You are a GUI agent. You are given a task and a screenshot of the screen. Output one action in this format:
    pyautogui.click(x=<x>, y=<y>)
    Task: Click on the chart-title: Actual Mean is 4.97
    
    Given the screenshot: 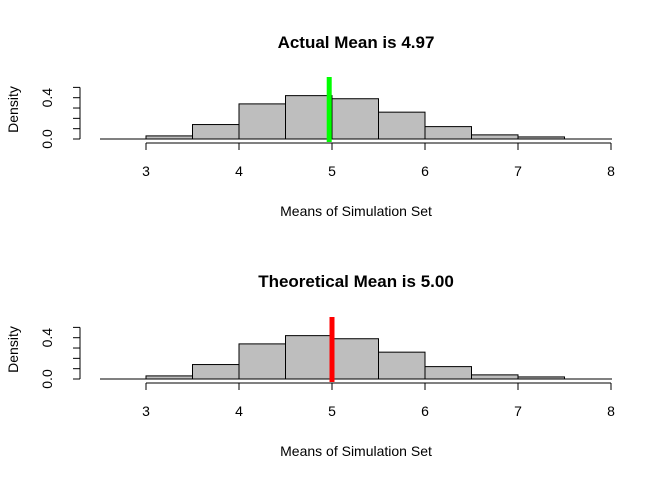 What is the action you would take?
    pyautogui.click(x=356, y=42)
    